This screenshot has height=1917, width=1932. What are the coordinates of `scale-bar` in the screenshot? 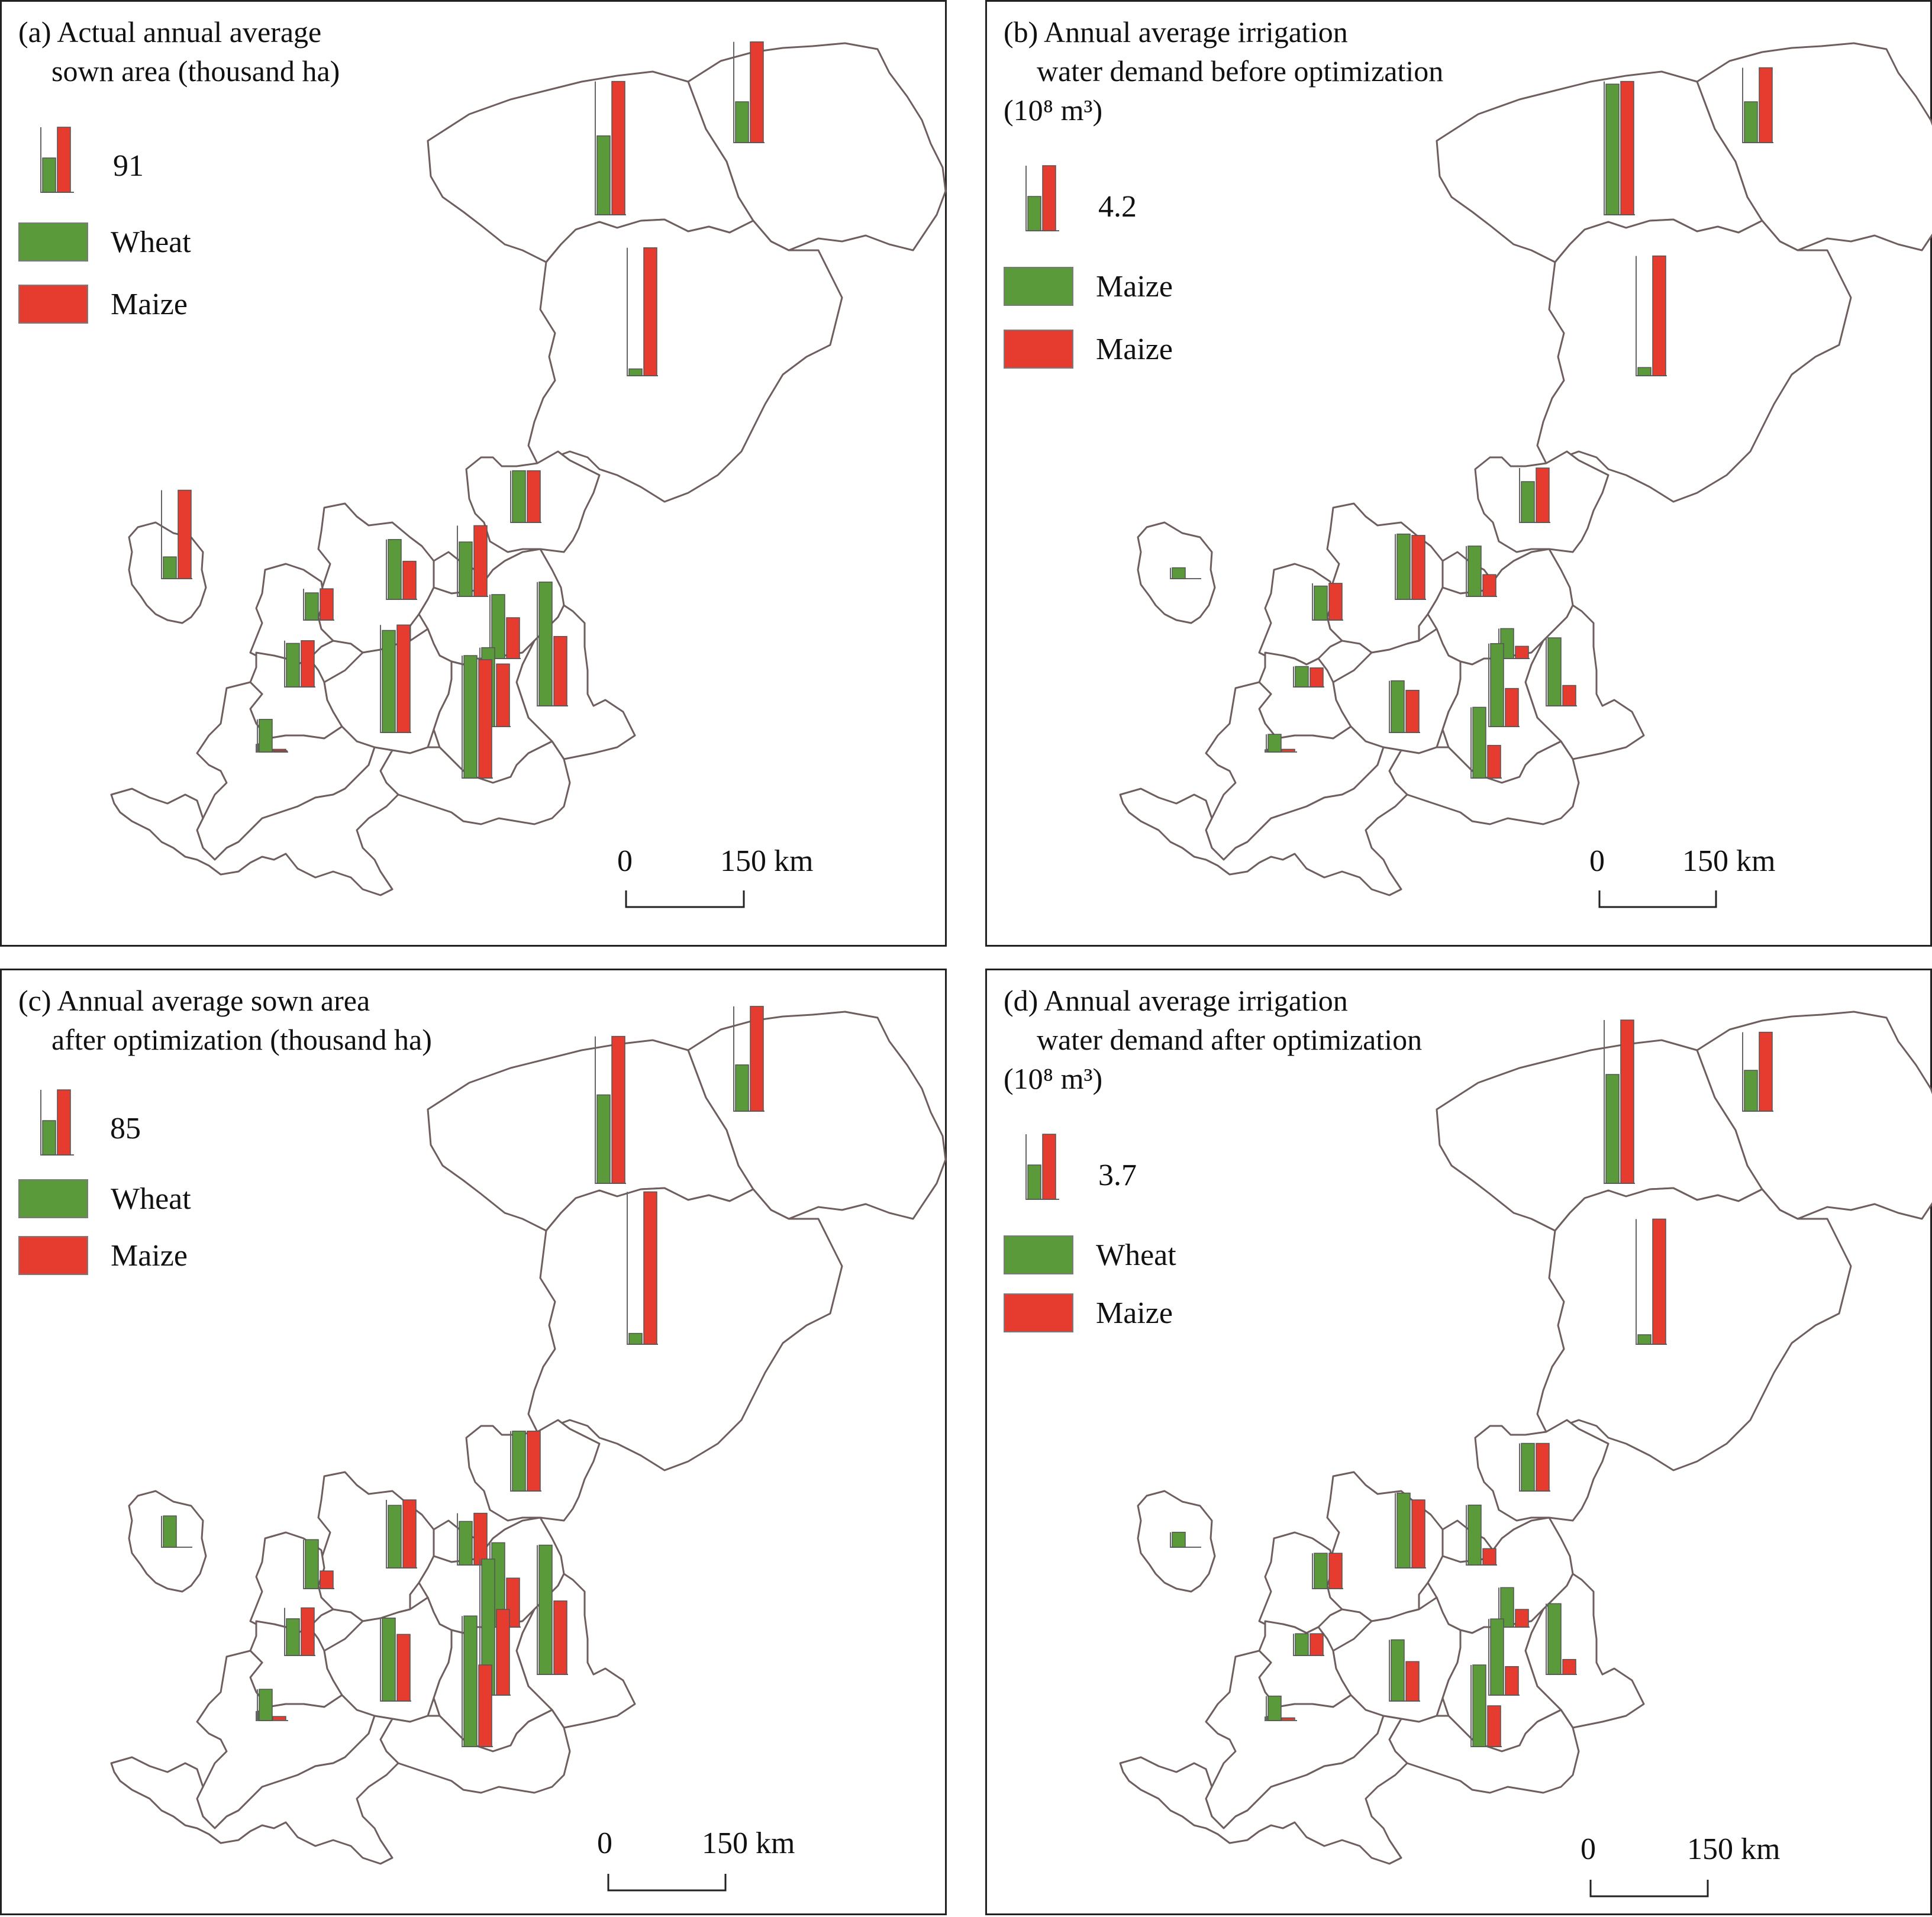 It's located at (1657, 899).